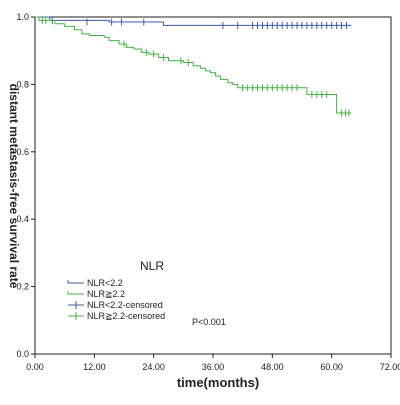 The width and height of the screenshot is (400, 405). Describe the element at coordinates (22, 354) in the screenshot. I see `y-tick-label: 0.0` at that location.